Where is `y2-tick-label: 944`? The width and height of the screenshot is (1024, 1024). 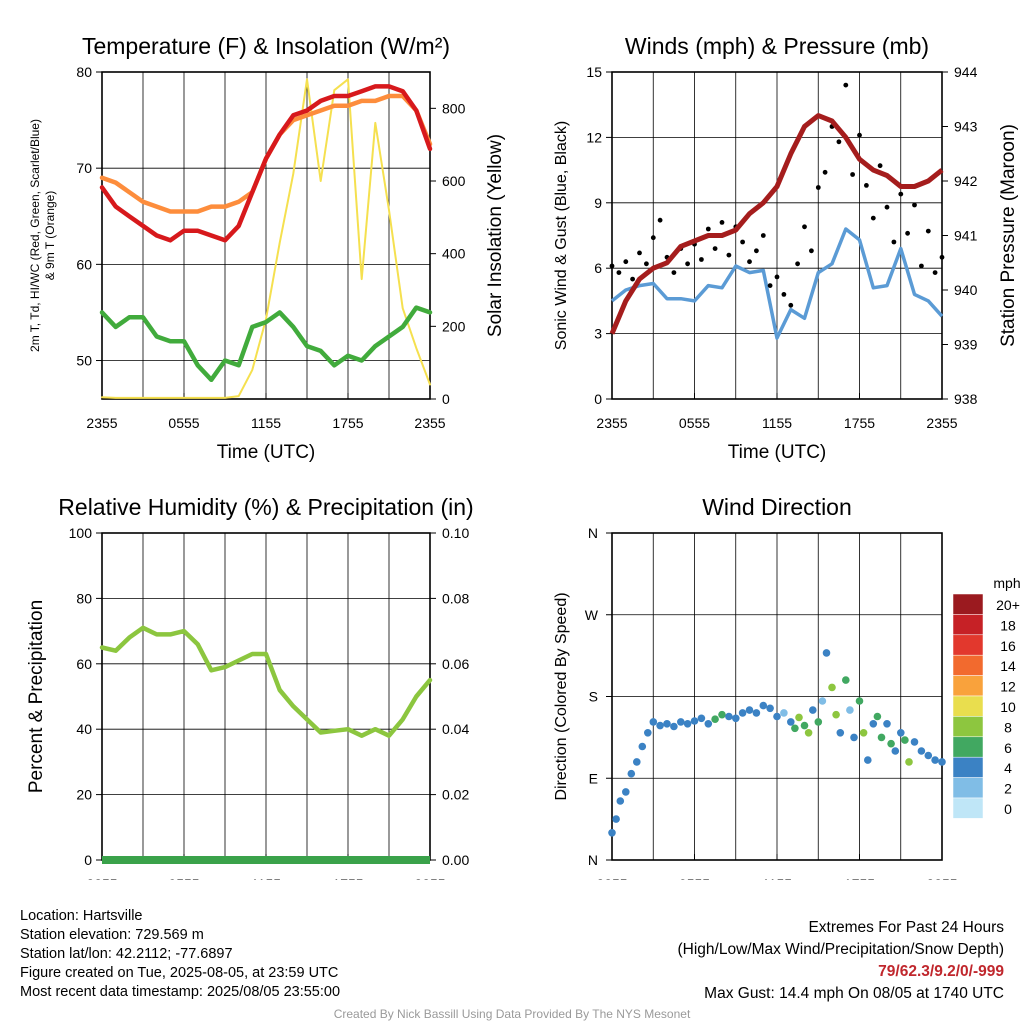
y2-tick-label: 944 is located at coordinates (966, 72).